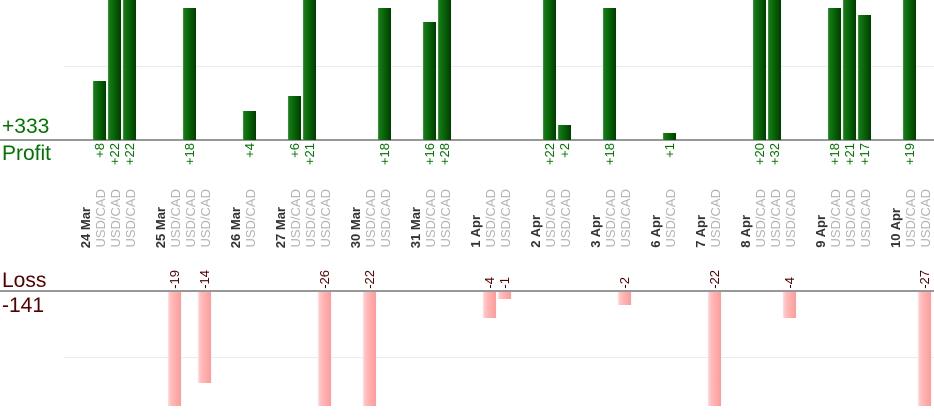 The width and height of the screenshot is (934, 420). What do you see at coordinates (23, 305) in the screenshot?
I see `loss-total-label: -141` at bounding box center [23, 305].